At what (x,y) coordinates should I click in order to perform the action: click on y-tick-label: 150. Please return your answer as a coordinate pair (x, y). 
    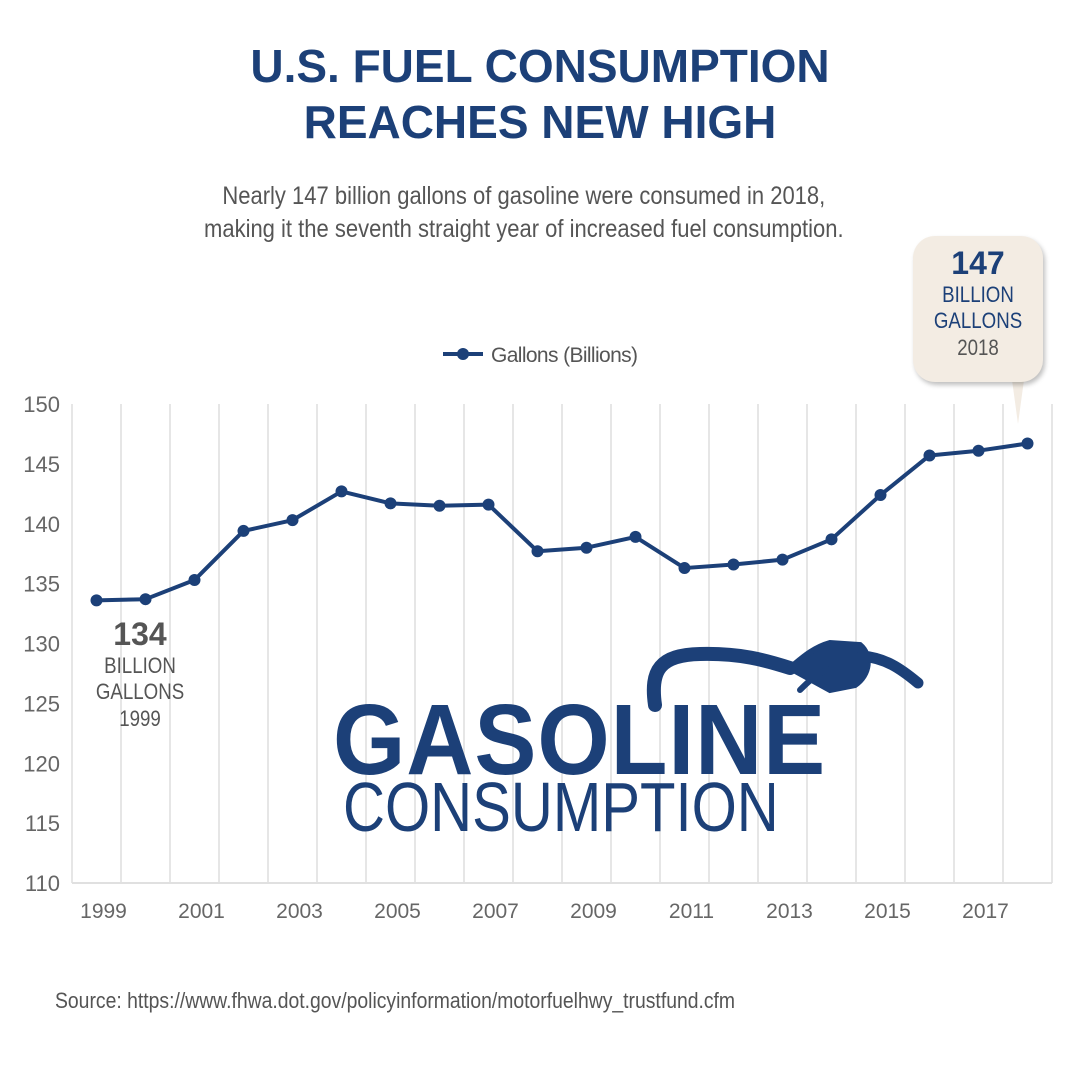
    Looking at the image, I should click on (41, 404).